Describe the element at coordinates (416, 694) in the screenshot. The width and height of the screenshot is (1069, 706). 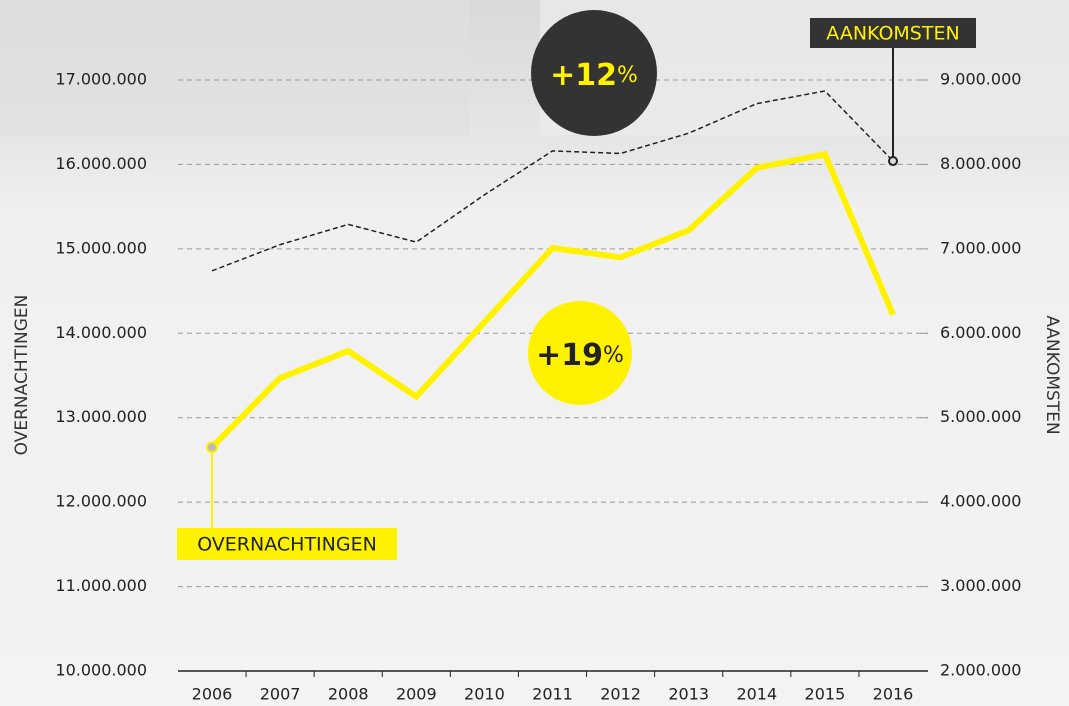
I see `x-tick-label: 2009` at that location.